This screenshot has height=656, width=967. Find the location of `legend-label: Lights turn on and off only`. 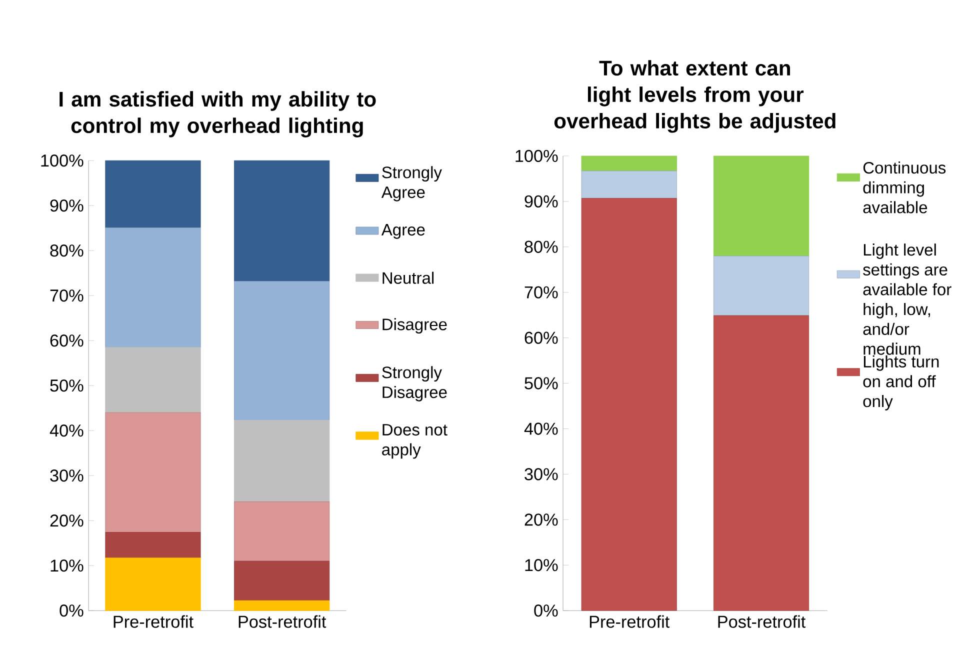

legend-label: Lights turn on and off only is located at coordinates (901, 382).